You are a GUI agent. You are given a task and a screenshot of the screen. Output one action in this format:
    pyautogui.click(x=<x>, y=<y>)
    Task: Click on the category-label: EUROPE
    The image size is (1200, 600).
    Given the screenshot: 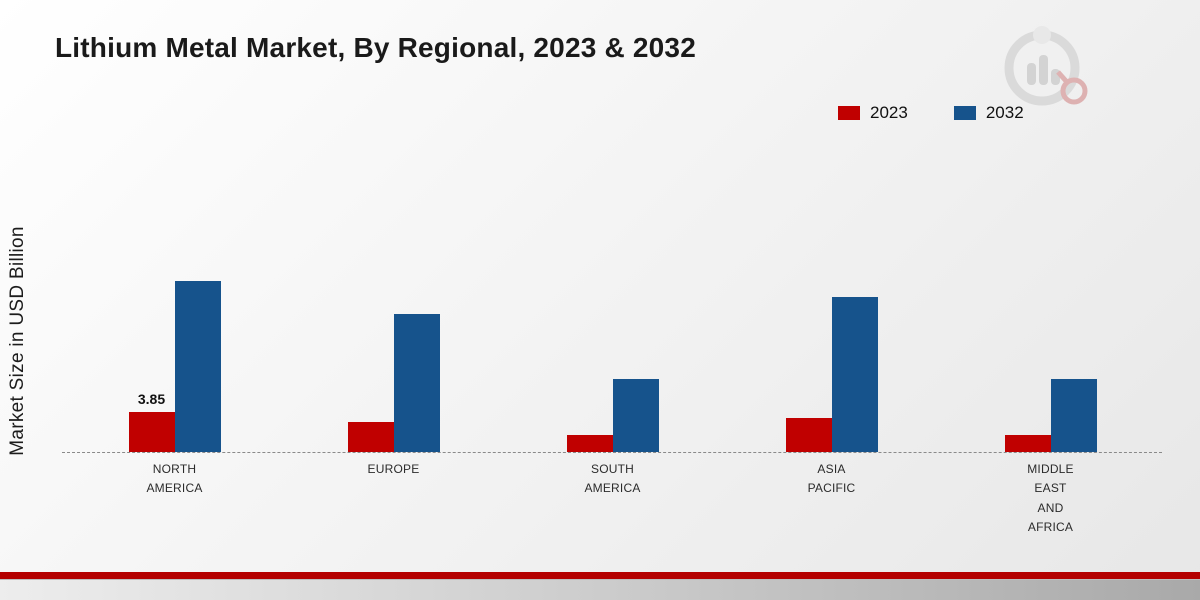 What is the action you would take?
    pyautogui.click(x=393, y=469)
    